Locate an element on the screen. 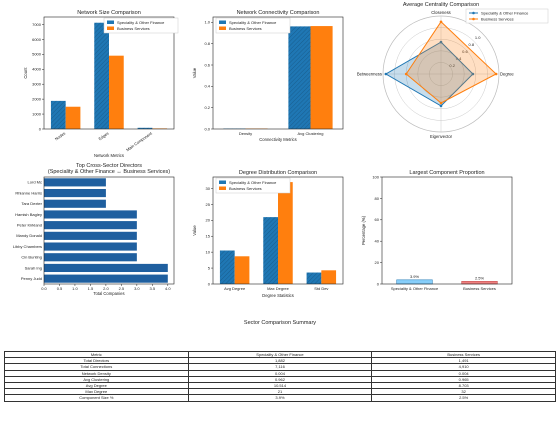  dirs-ytick: Sarah Ing is located at coordinates (33, 267).